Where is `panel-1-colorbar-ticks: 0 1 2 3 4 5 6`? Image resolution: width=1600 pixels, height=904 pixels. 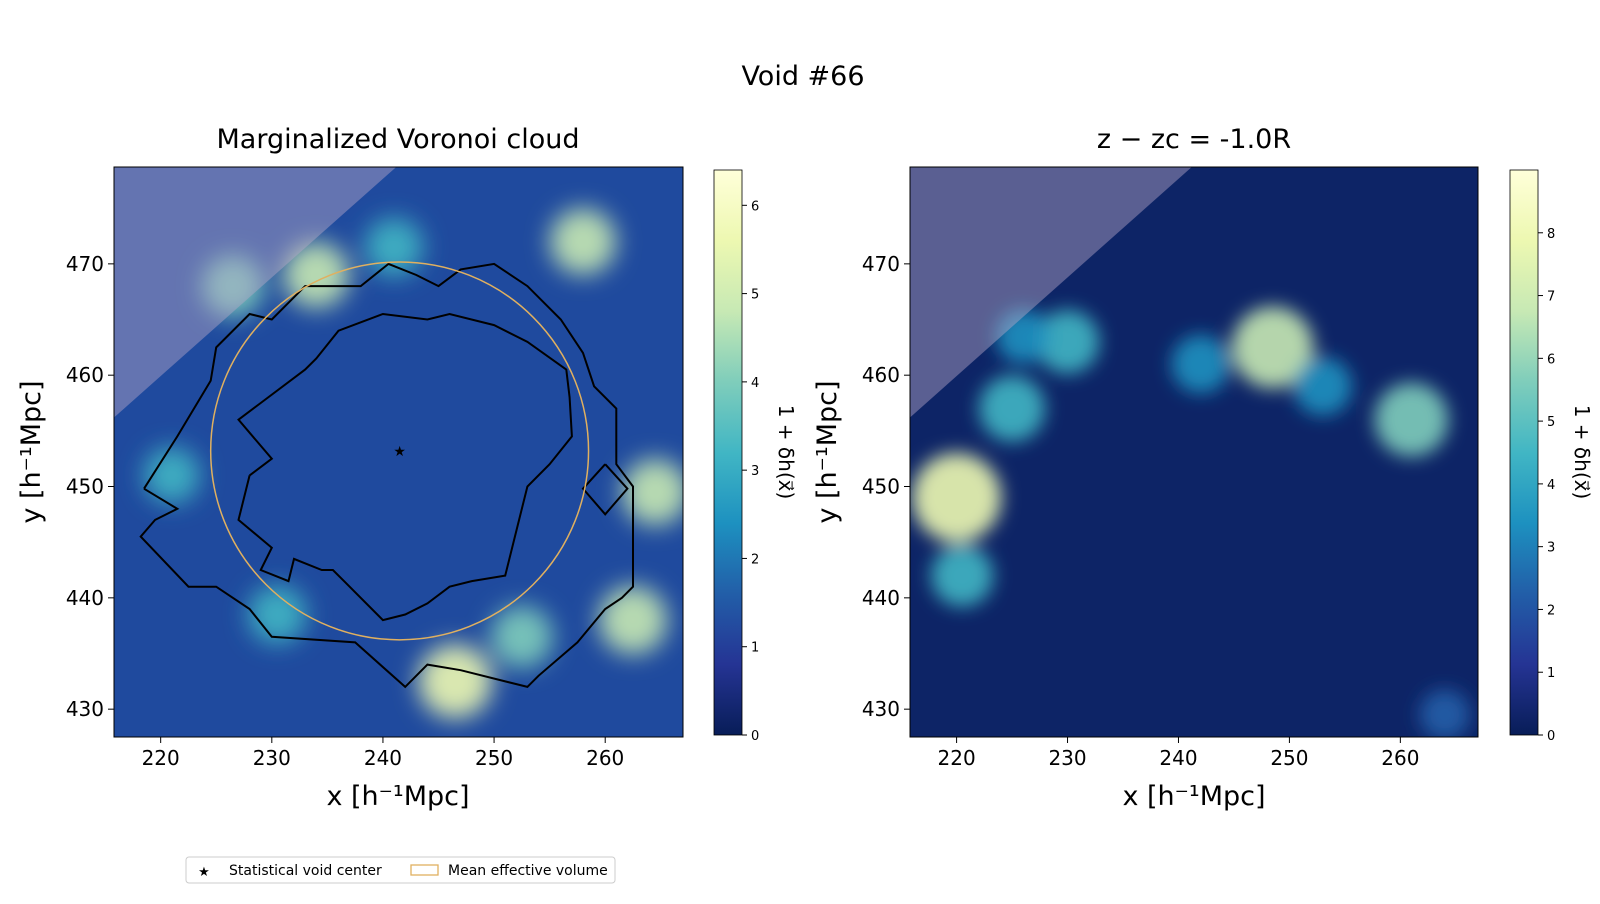
panel-1-colorbar-ticks: 0 1 2 3 4 5 6 is located at coordinates (750, 471).